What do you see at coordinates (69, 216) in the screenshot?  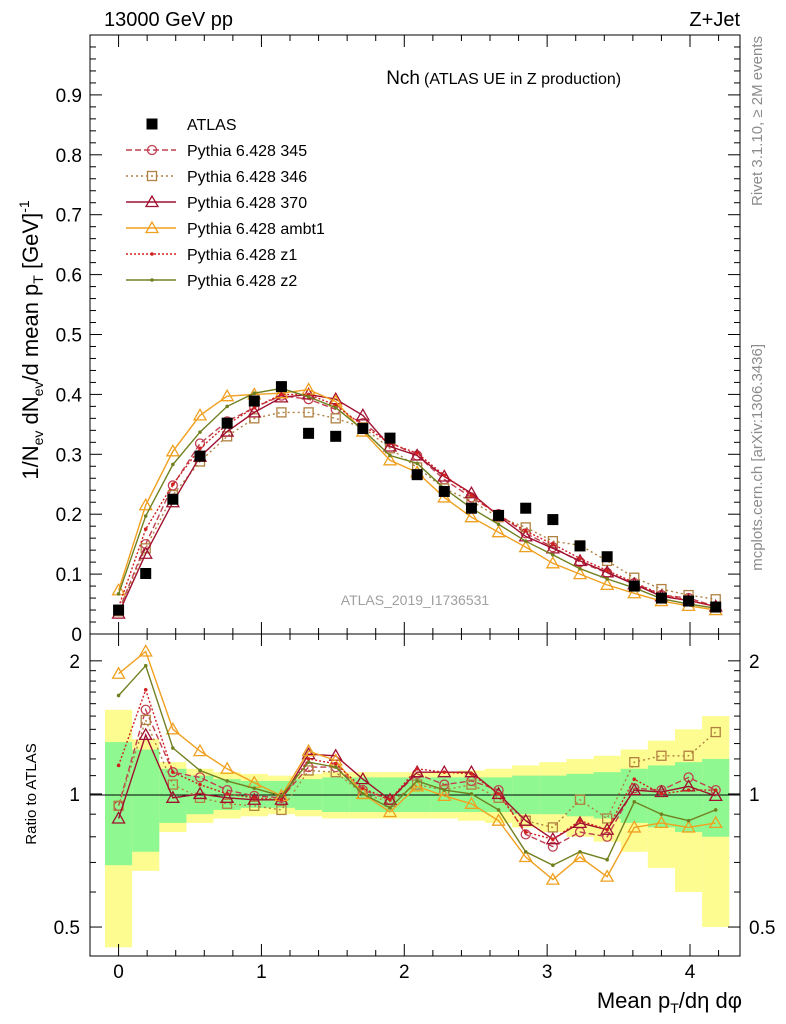 I see `y-tick-label: 0.7` at bounding box center [69, 216].